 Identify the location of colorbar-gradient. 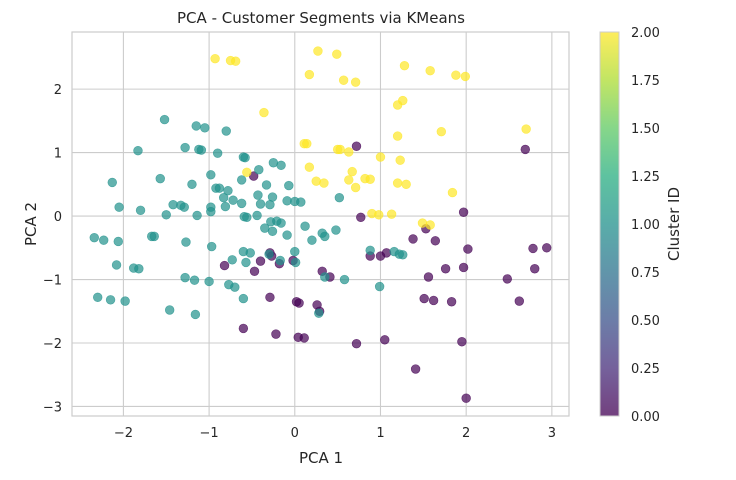
(609, 224).